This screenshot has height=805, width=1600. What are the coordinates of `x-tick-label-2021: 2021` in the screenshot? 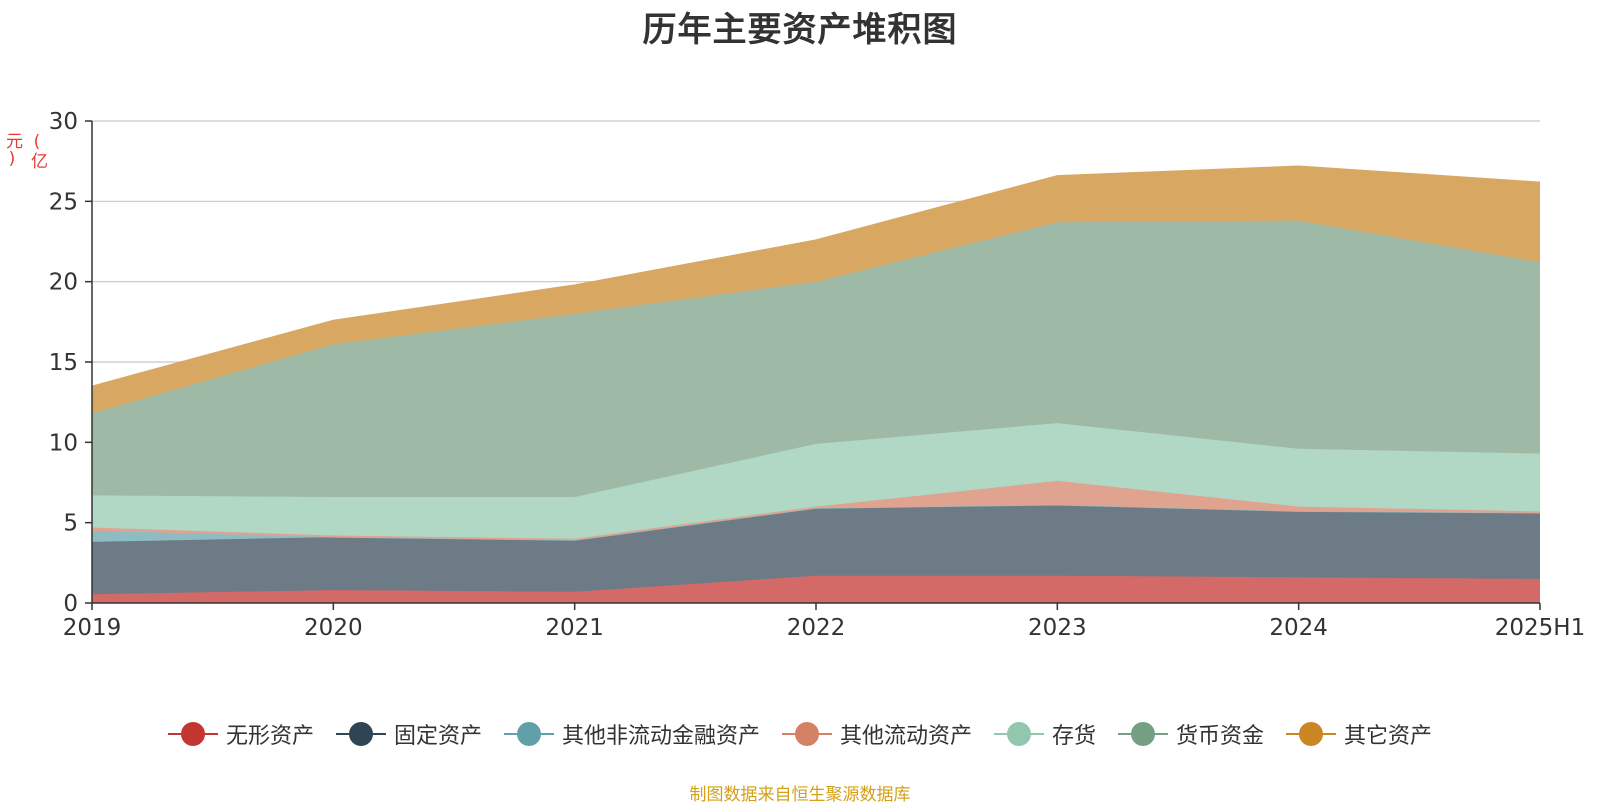 It's located at (574, 628).